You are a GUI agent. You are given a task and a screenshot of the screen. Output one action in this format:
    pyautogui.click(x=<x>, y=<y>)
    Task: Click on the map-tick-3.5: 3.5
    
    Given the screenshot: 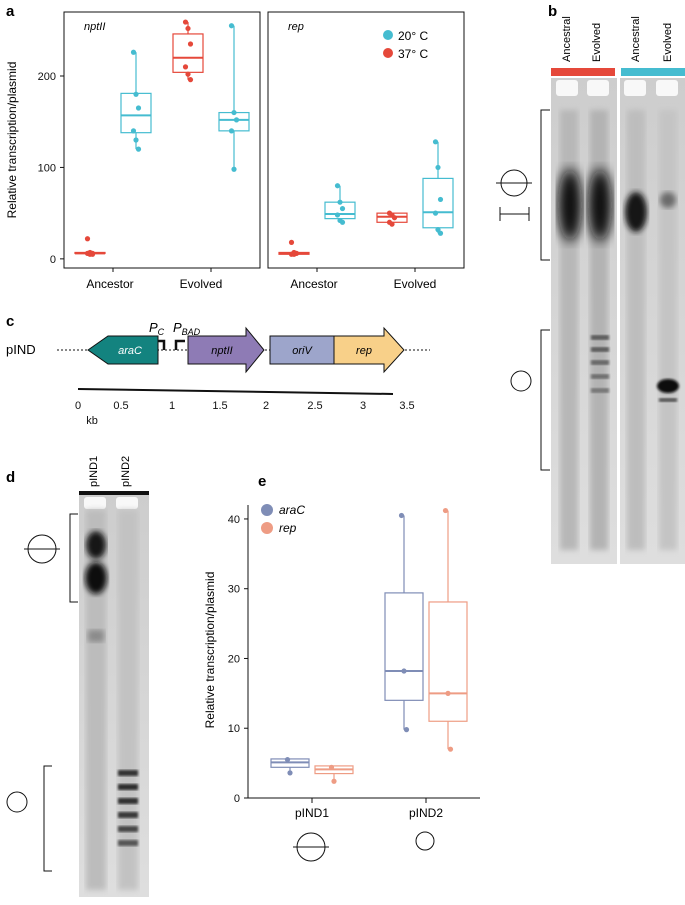 What is the action you would take?
    pyautogui.click(x=406, y=406)
    